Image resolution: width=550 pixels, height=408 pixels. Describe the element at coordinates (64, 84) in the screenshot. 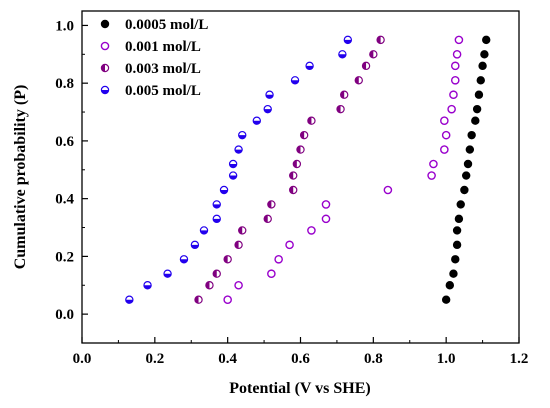

I see `y-tick-label: 0.8` at that location.